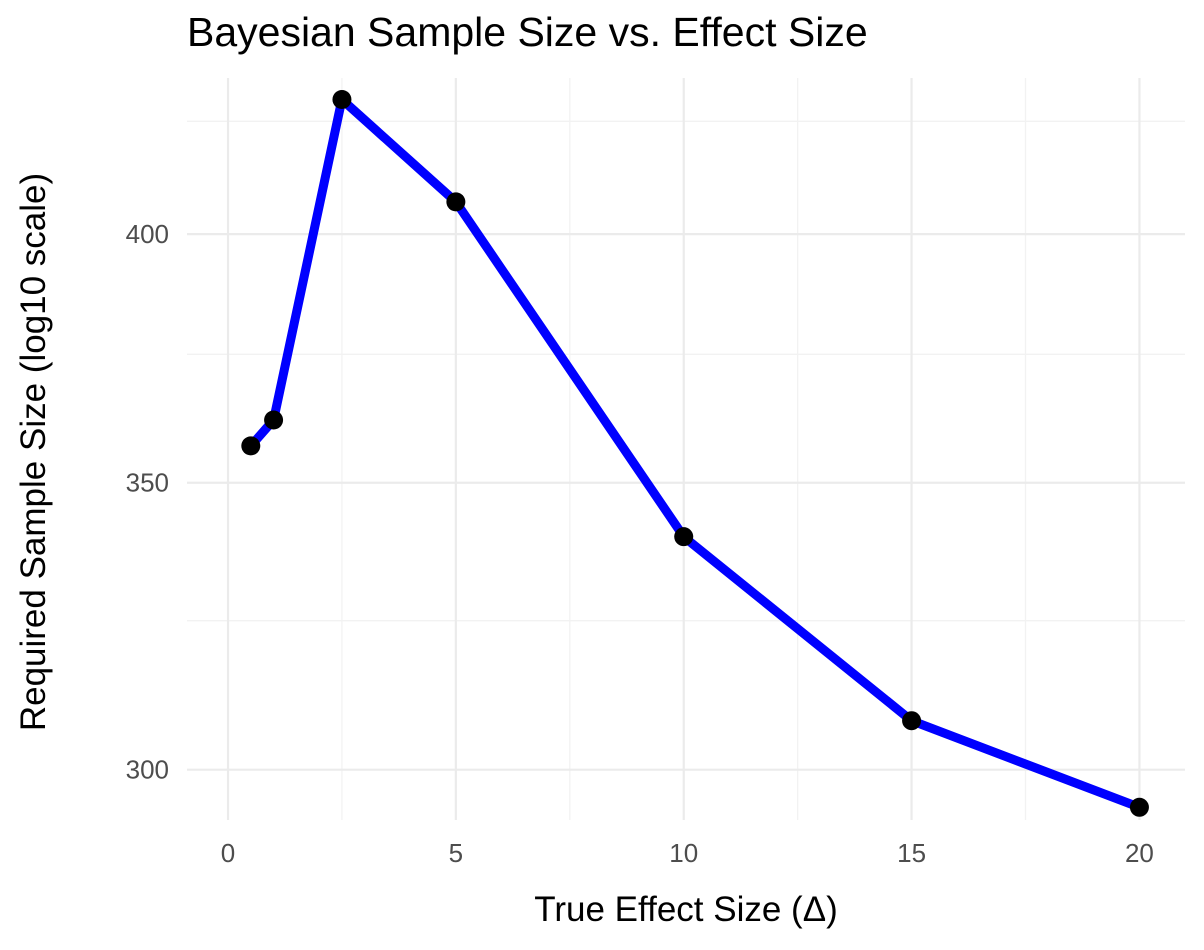 This screenshot has height=950, width=1204. I want to click on x-tick-label: 15, so click(911, 853).